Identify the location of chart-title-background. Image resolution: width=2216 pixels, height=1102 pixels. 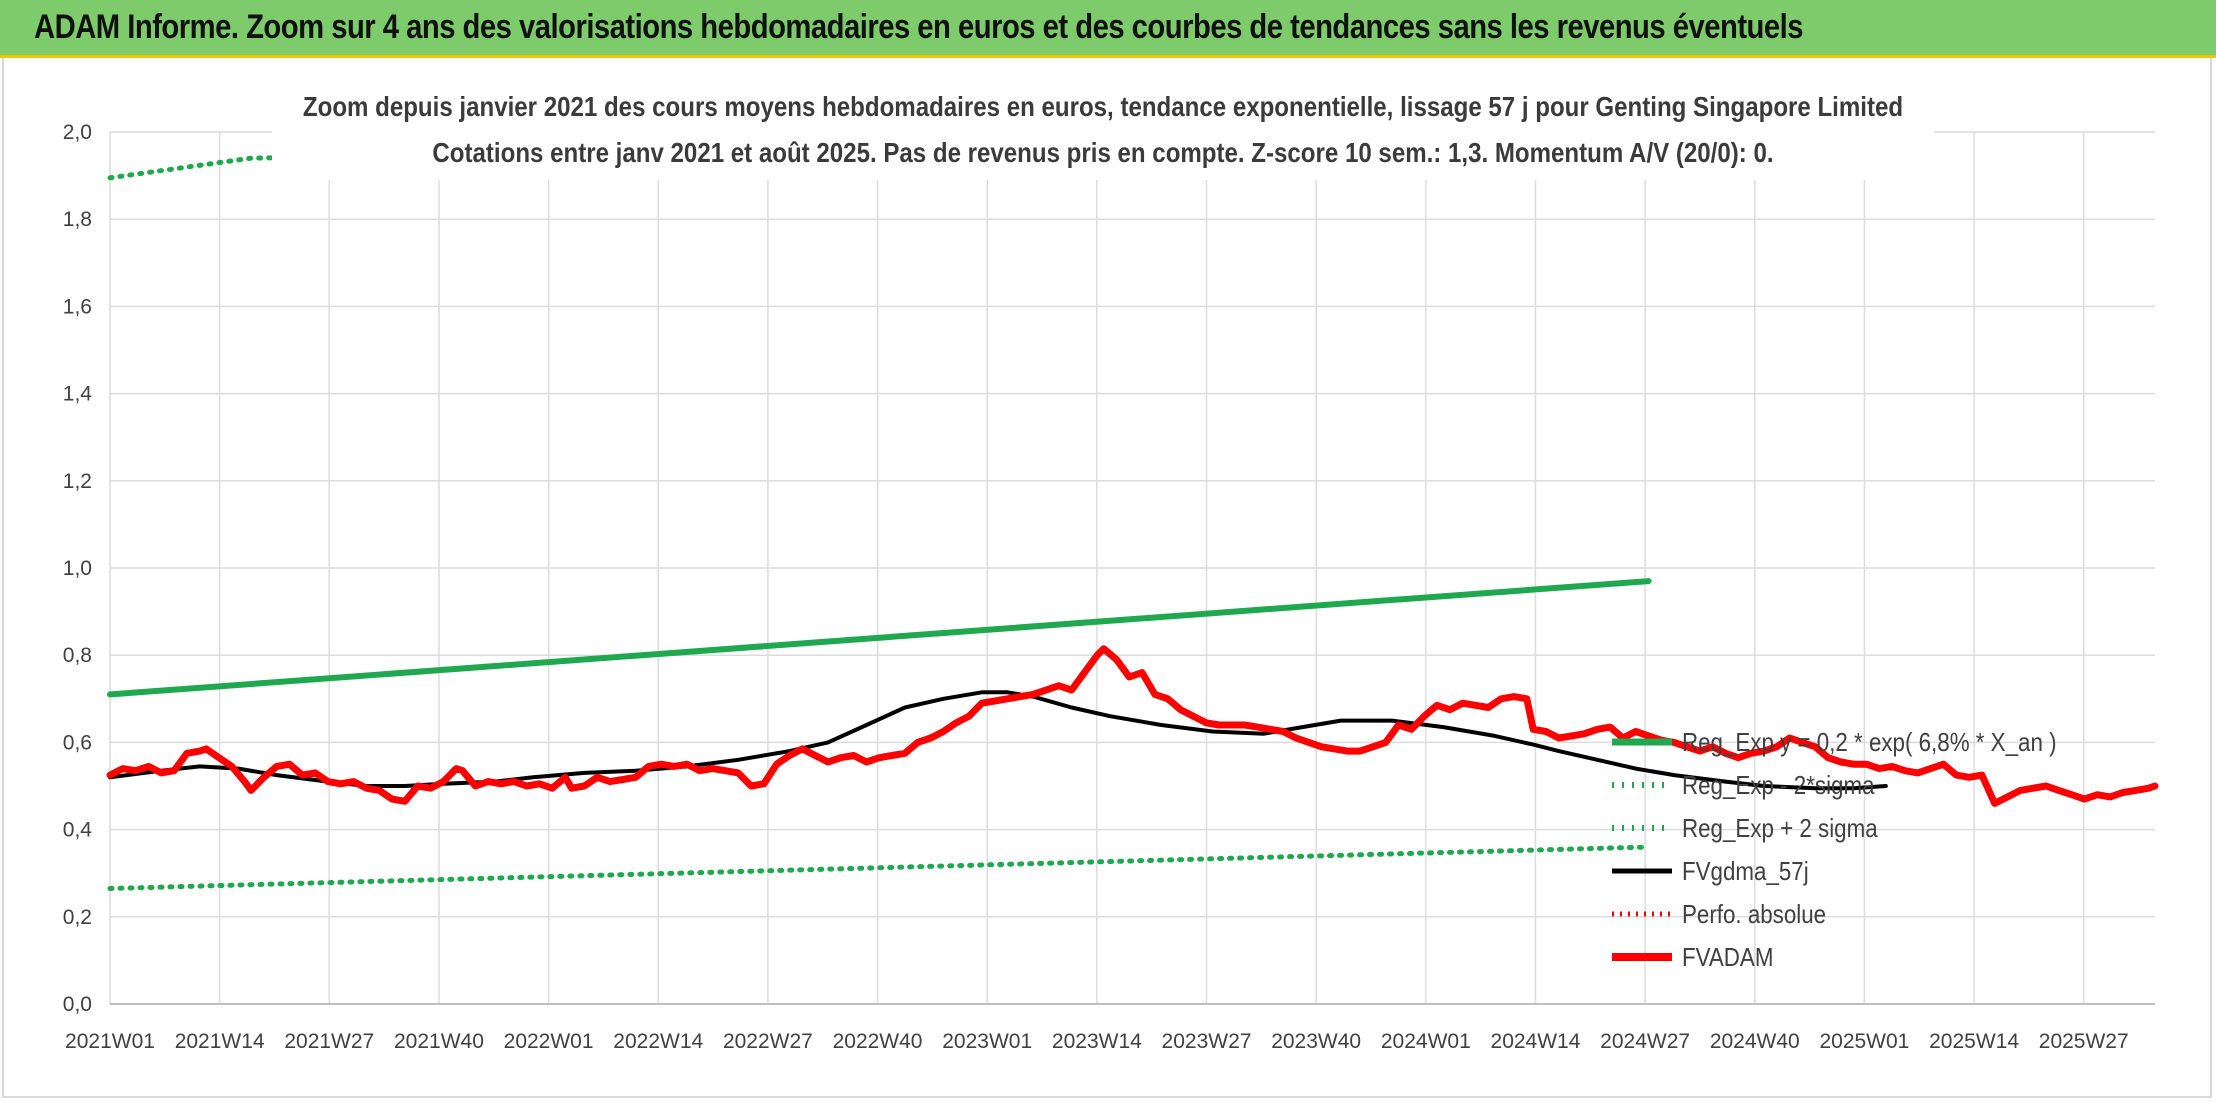
(1103, 132).